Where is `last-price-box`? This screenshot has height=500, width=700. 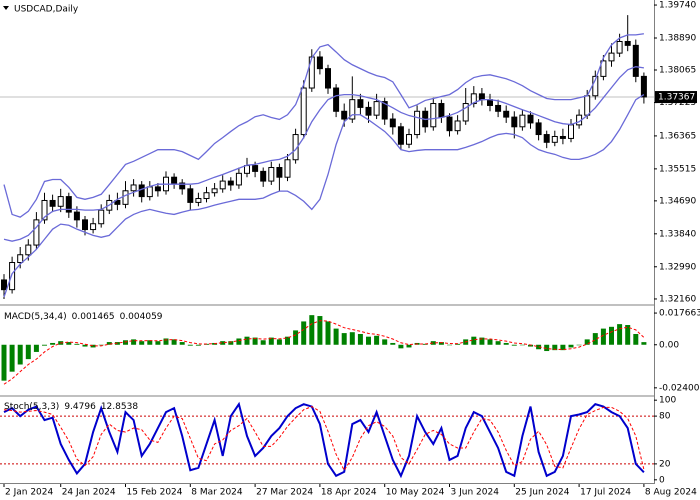 last-price-box is located at coordinates (676, 97).